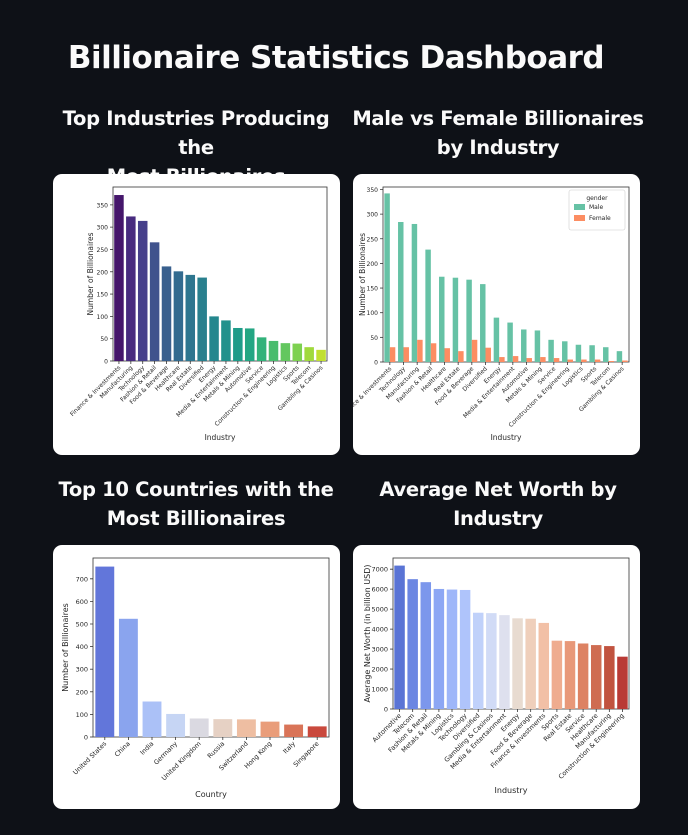 Image resolution: width=688 pixels, height=835 pixels. I want to click on y-tick-label: 5000, so click(379, 610).